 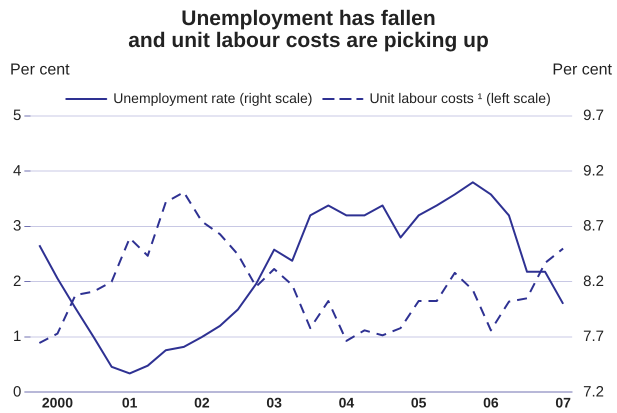 What do you see at coordinates (17, 337) in the screenshot?
I see `y-tick-label: 1` at bounding box center [17, 337].